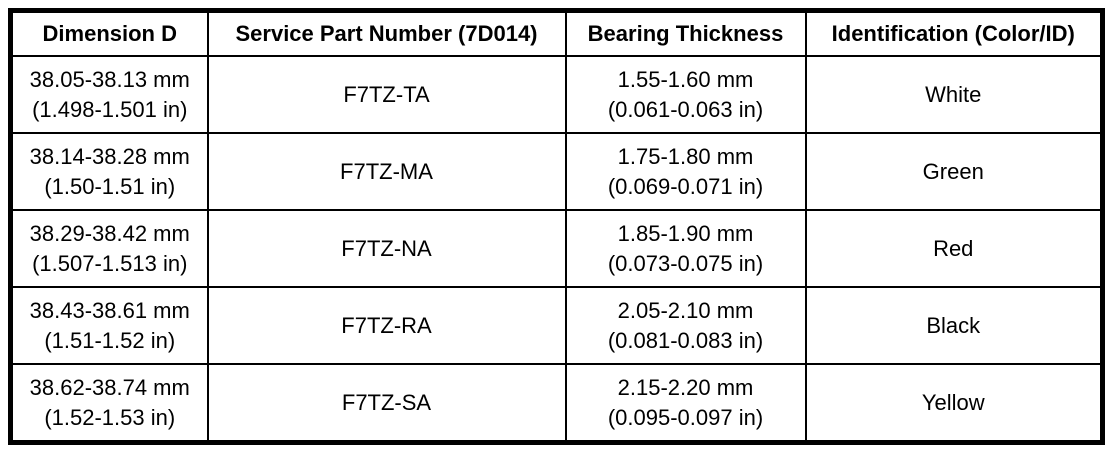  Describe the element at coordinates (685, 248) in the screenshot. I see `thickness-cell: 1.85-1.90 mm (0.073-0.075 in)` at that location.